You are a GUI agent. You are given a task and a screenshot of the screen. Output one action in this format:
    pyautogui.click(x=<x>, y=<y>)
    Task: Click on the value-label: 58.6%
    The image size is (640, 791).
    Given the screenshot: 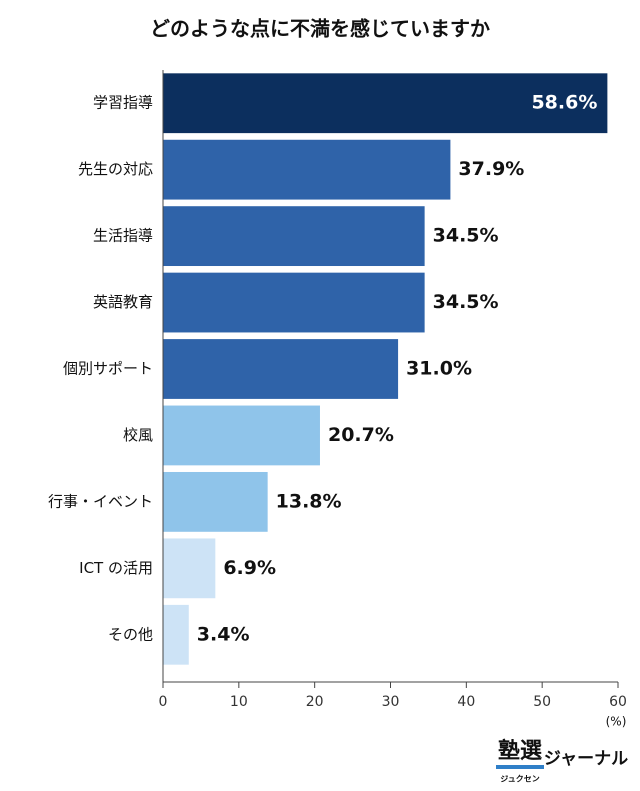 What is the action you would take?
    pyautogui.click(x=564, y=103)
    